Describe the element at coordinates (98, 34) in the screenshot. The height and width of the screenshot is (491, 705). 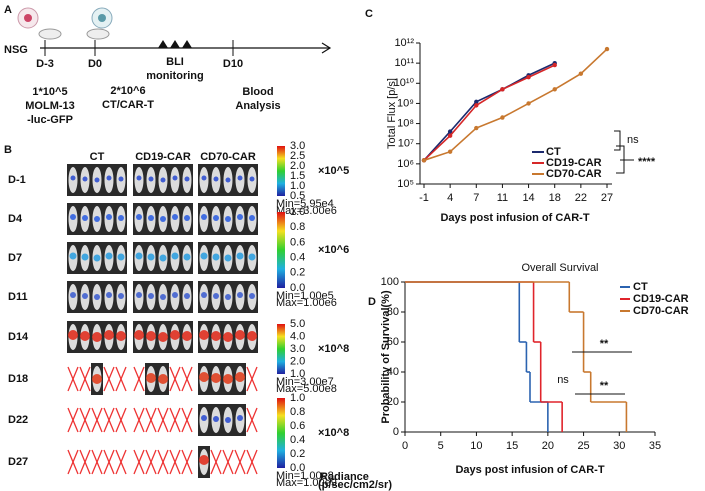
I see `mouse-icon` at that location.